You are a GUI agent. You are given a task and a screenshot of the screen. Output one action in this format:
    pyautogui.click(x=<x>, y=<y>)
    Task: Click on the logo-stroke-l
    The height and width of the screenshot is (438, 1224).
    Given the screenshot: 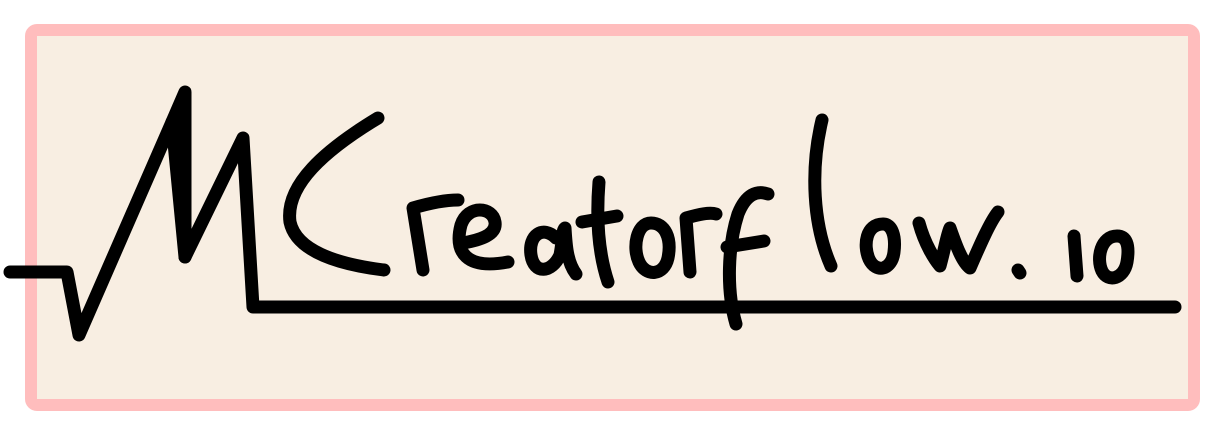 What is the action you would take?
    pyautogui.click(x=823, y=193)
    